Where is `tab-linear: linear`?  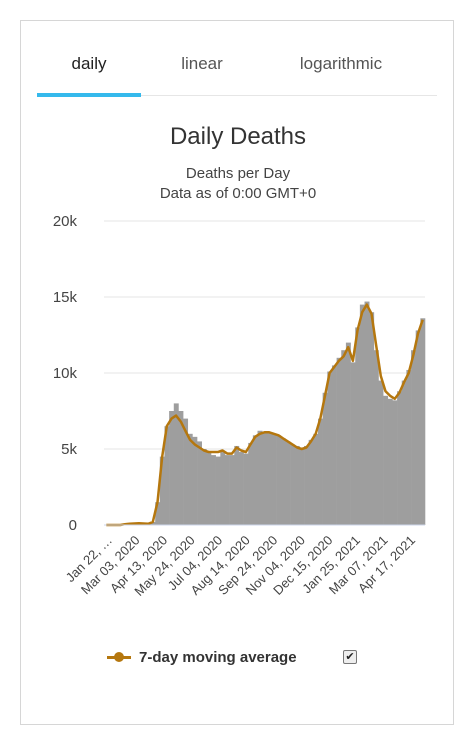 tab-linear: linear is located at coordinates (202, 63).